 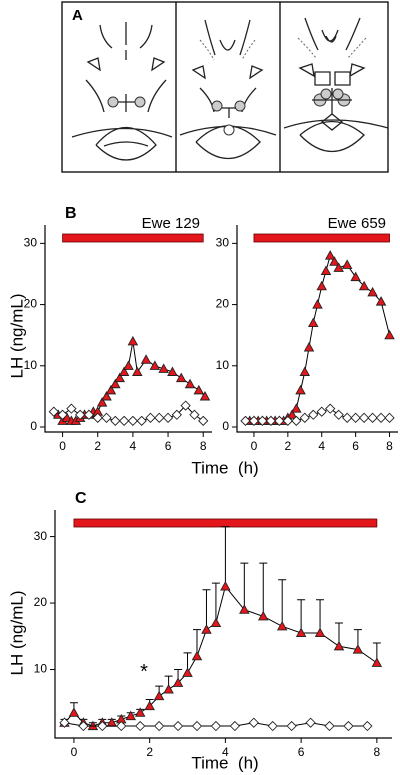 I want to click on y-tick-label: 0, so click(x=225, y=426).